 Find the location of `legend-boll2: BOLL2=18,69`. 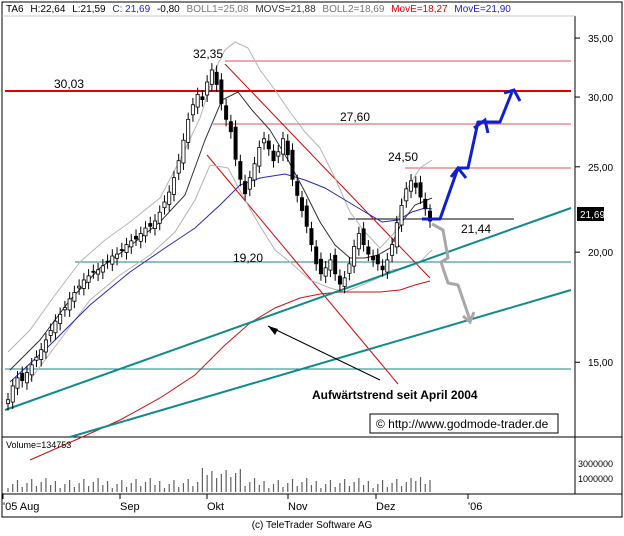

legend-boll2: BOLL2=18,69 is located at coordinates (353, 9).